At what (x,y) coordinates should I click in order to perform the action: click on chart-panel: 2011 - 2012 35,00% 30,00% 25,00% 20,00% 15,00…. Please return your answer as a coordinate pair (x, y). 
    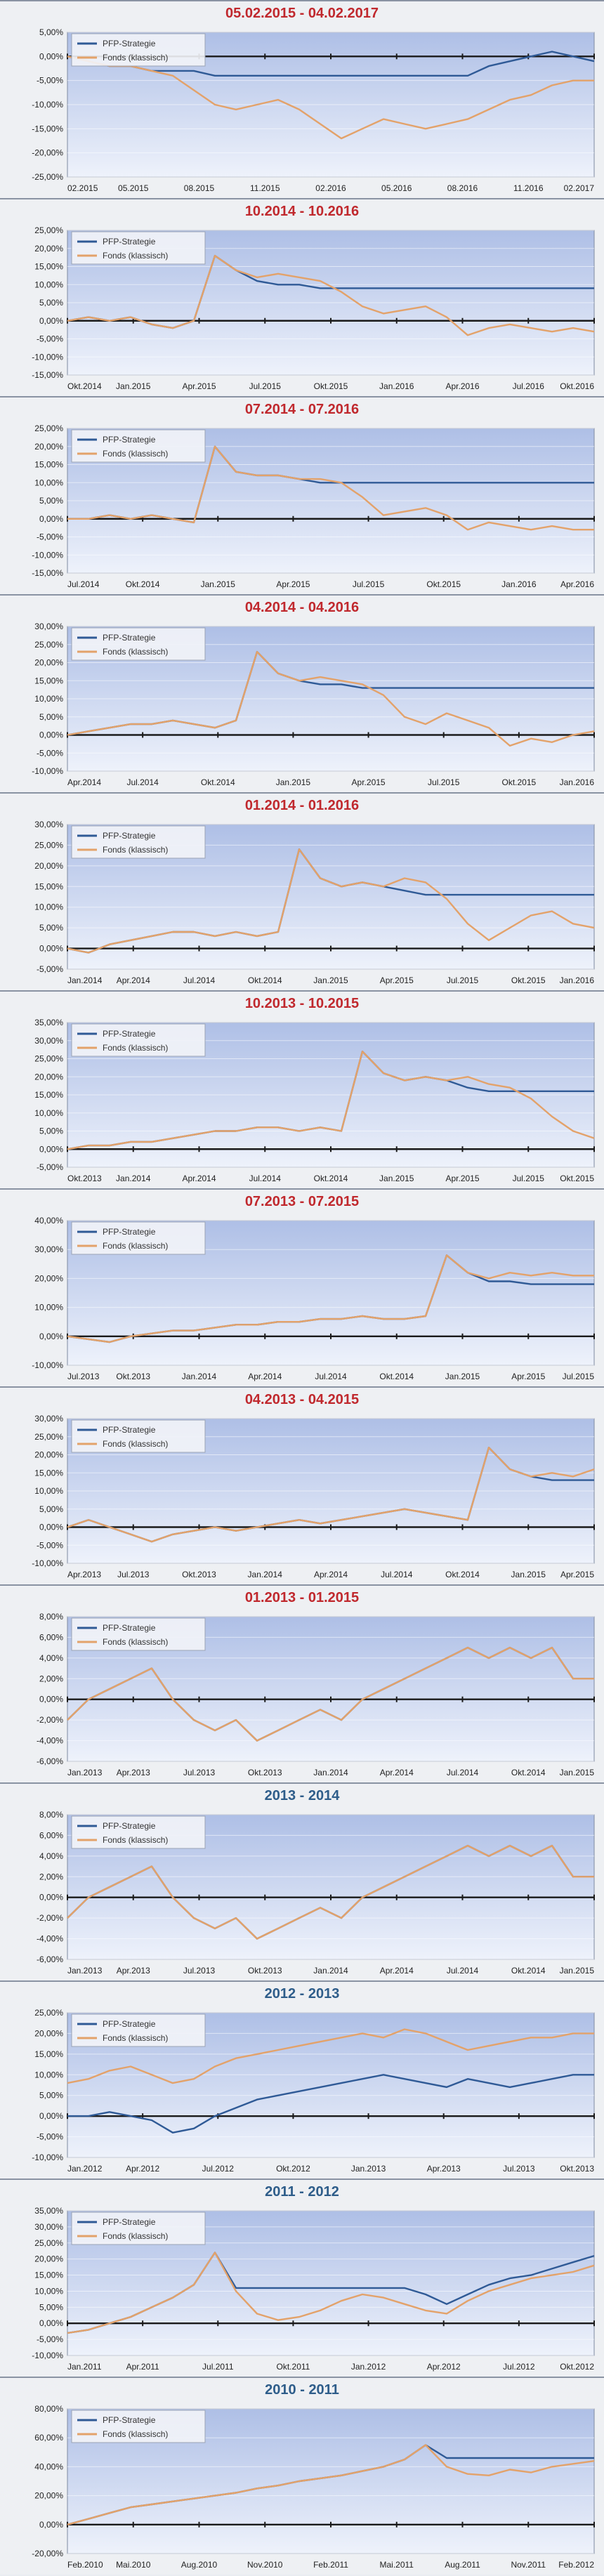
    Looking at the image, I should click on (302, 2278).